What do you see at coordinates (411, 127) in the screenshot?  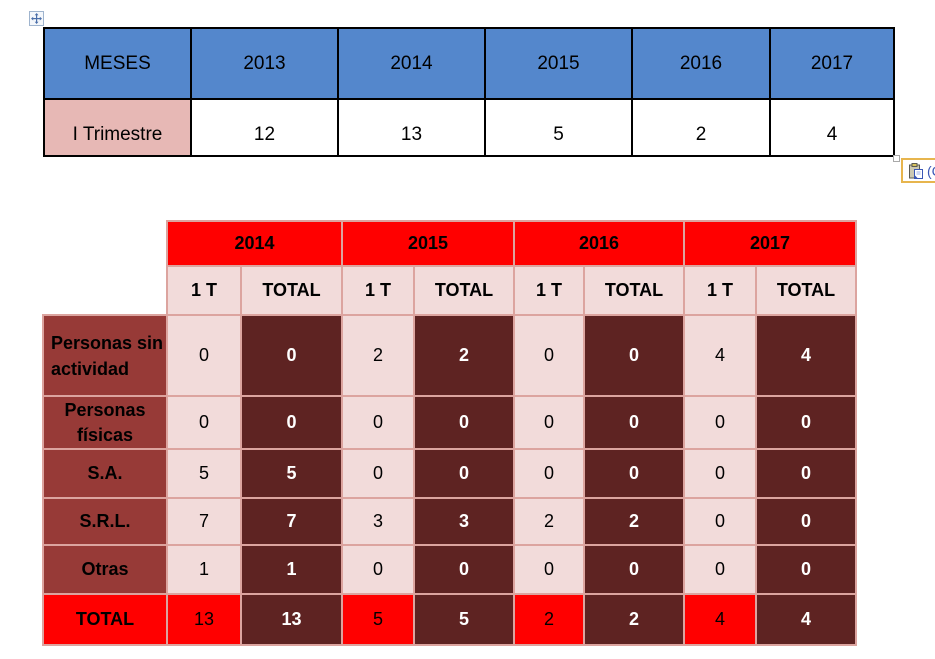 I see `t1-value-cell: 13` at bounding box center [411, 127].